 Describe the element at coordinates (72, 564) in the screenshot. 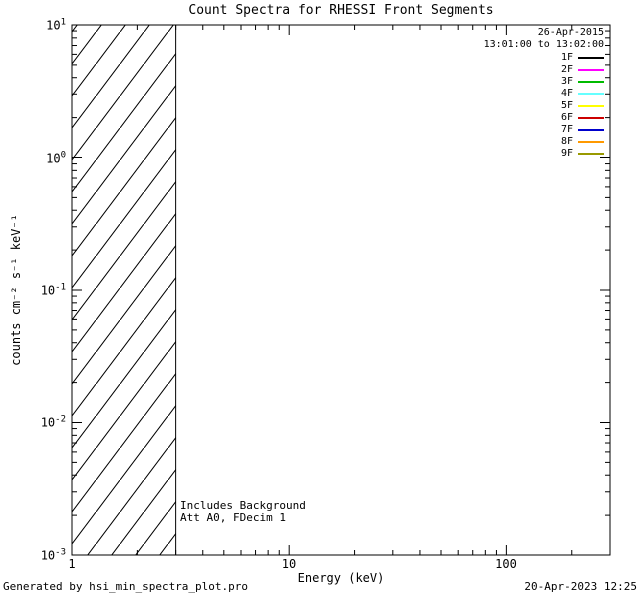

I see `x-tick-label: 1` at that location.